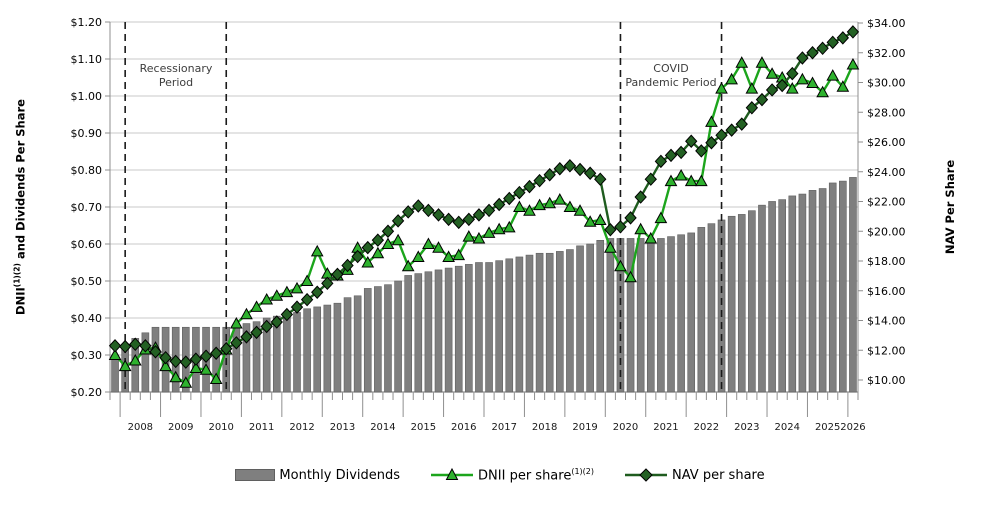  I want to click on left-axis-tick-label: $0.80, so click(87, 170).